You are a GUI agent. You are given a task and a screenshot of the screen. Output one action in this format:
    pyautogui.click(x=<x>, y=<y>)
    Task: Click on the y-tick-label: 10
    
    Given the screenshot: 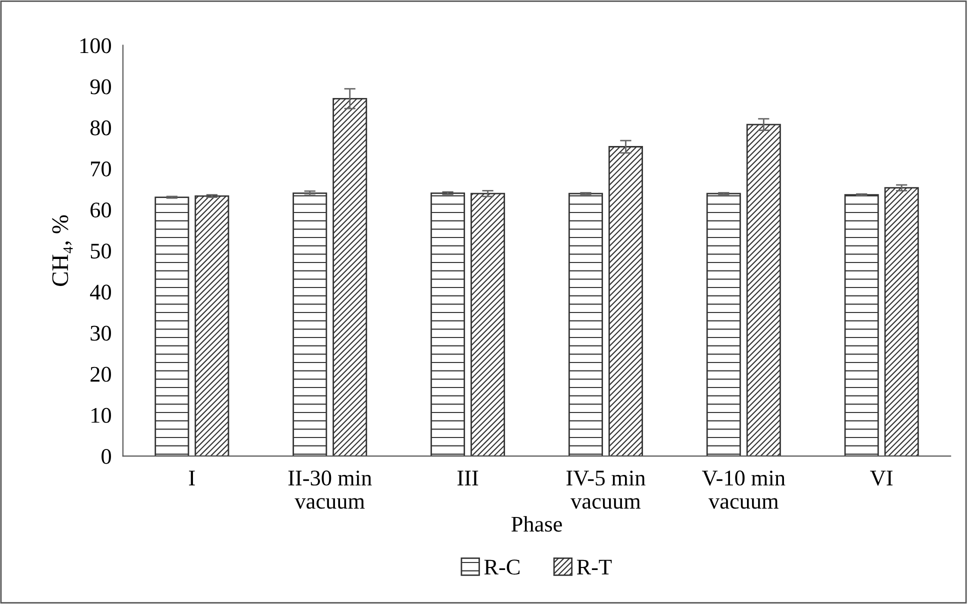 What is the action you would take?
    pyautogui.click(x=101, y=415)
    